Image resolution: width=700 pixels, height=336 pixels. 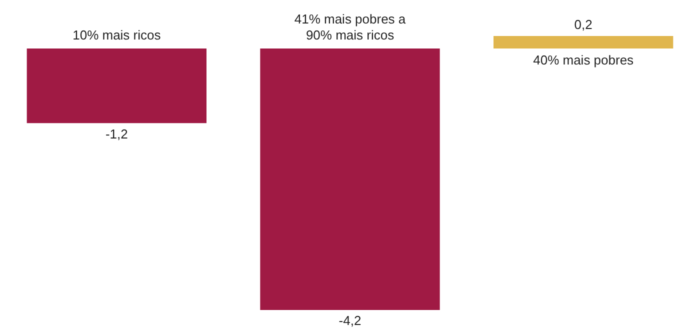 What do you see at coordinates (350, 27) in the screenshot?
I see `x-tick-label: 41% mais pobres a 90% mais ricos` at bounding box center [350, 27].